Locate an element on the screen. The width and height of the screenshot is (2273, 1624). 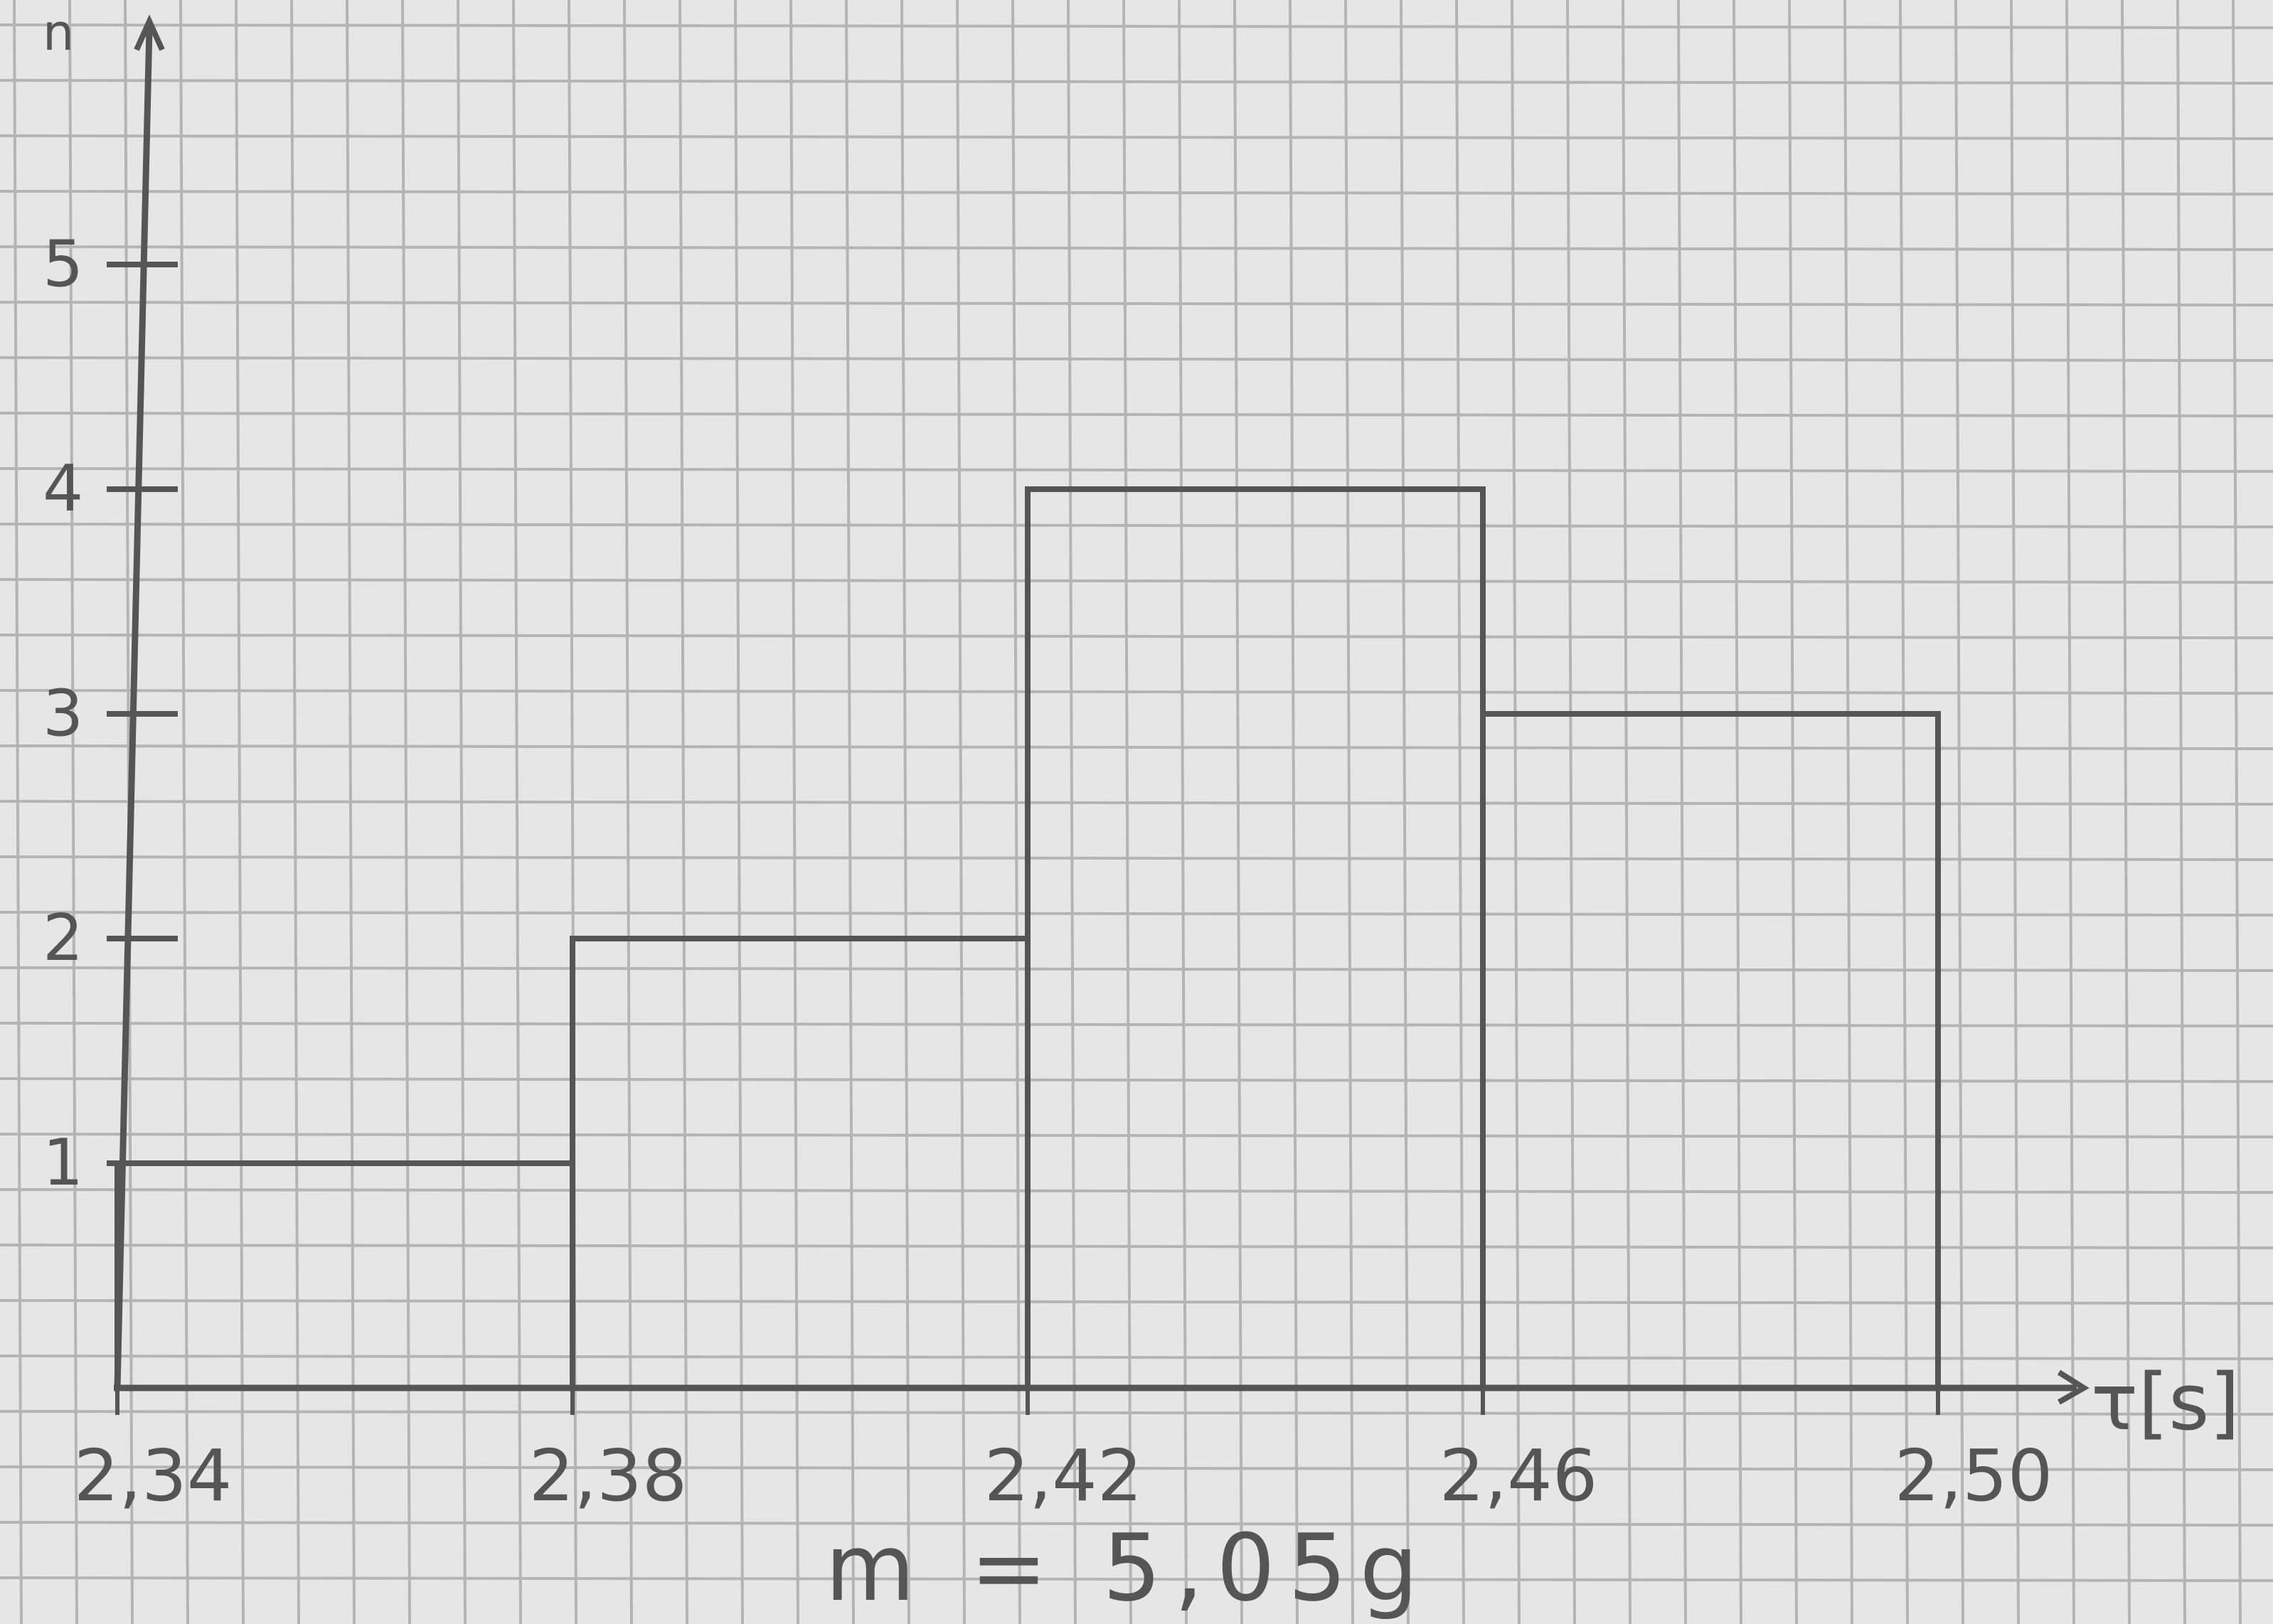
x-tick-label-4: 2,50 is located at coordinates (1974, 1475).